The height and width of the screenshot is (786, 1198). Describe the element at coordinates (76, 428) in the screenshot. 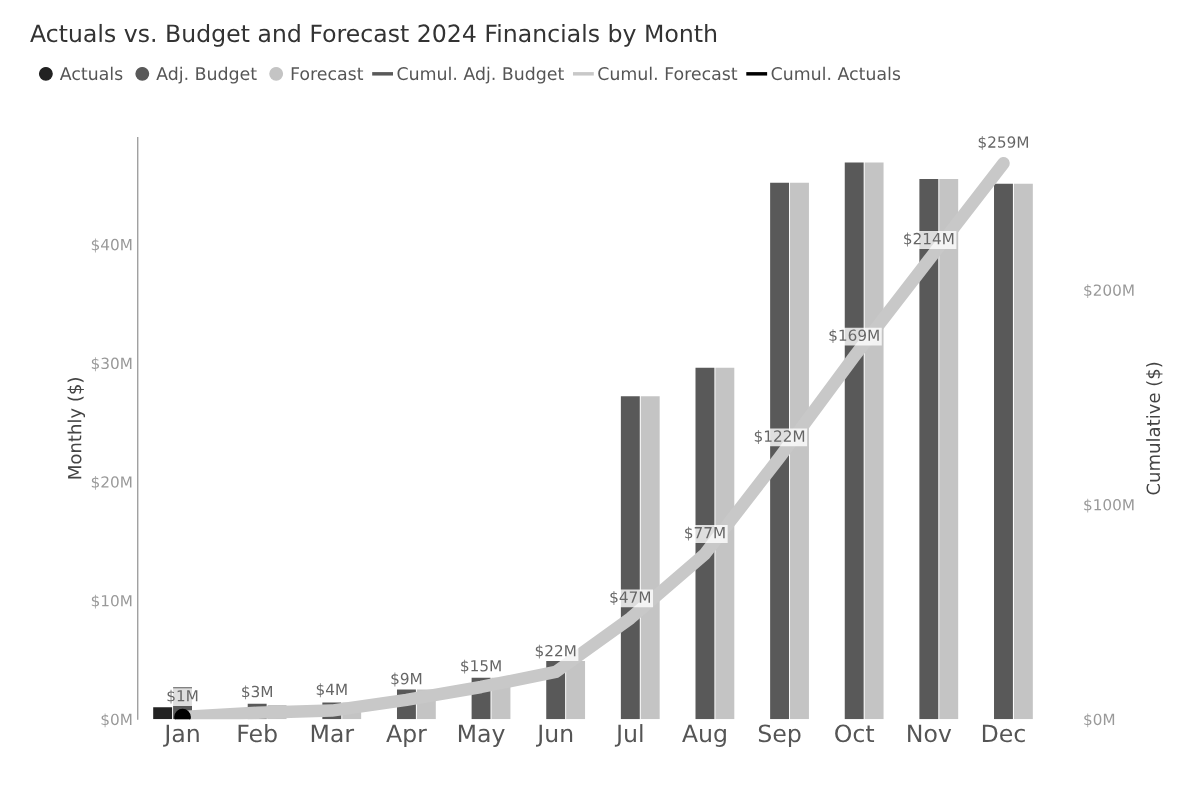

I see `y-axis-title: Monthly ($)` at that location.